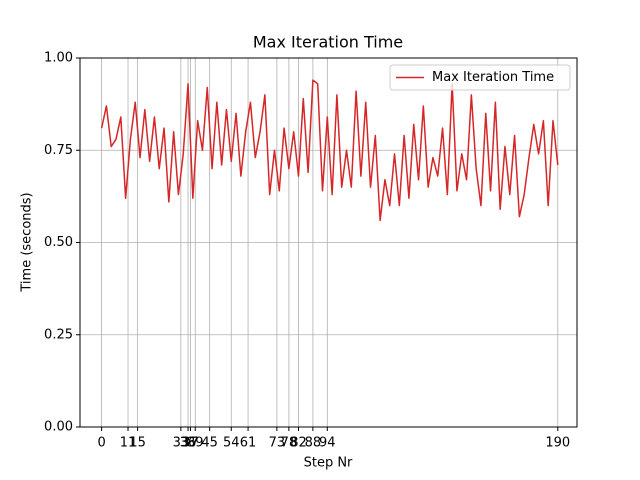 This screenshot has width=640, height=480. I want to click on y-tick-label: 0.50, so click(58, 242).